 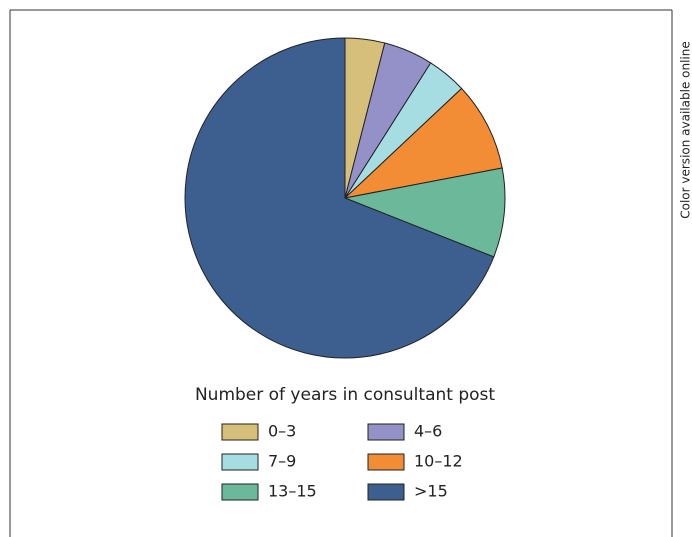 What do you see at coordinates (431, 491) in the screenshot?
I see `legend-label: >15` at bounding box center [431, 491].